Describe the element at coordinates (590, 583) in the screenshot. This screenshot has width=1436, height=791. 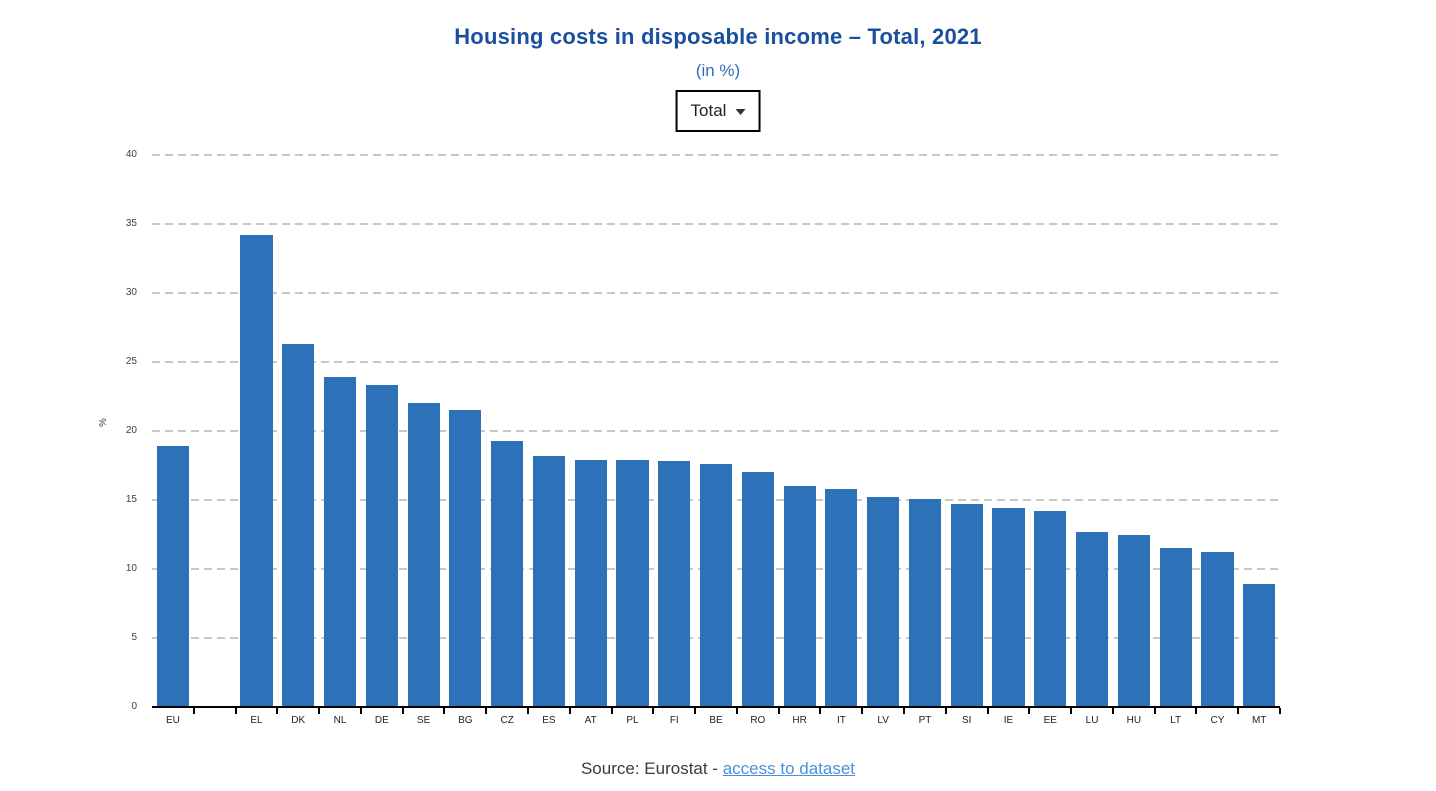
I see `bar-AT` at that location.